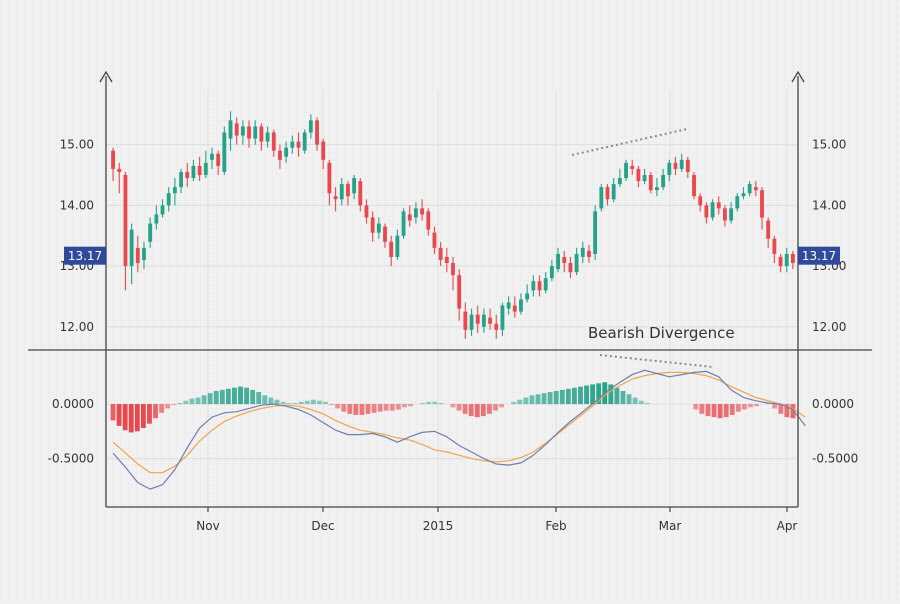 This screenshot has height=604, width=900. I want to click on left-axis-arrow, so click(106, 76).